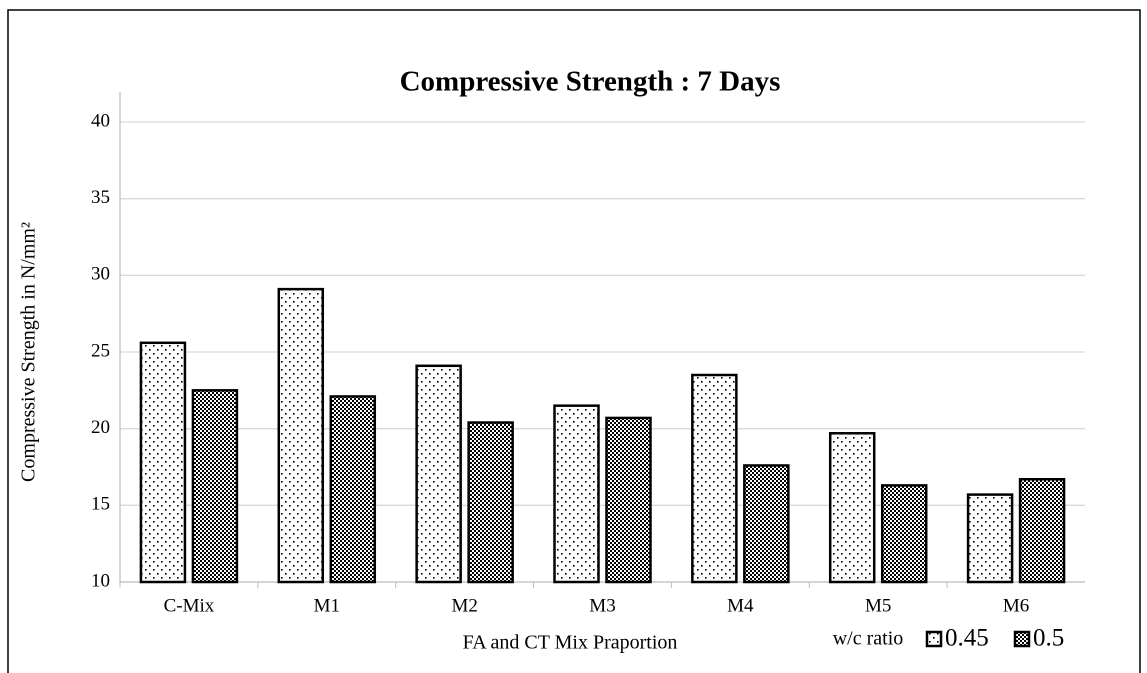 The width and height of the screenshot is (1147, 673). What do you see at coordinates (100, 274) in the screenshot?
I see `y-tick-label: 30` at bounding box center [100, 274].